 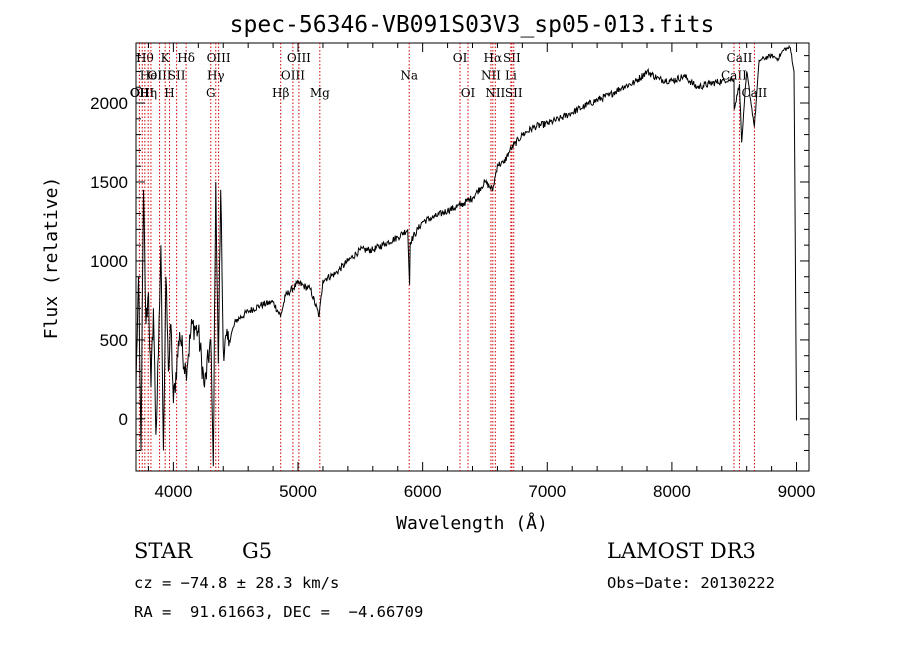 I want to click on x-tick-label: 5000, so click(x=298, y=491).